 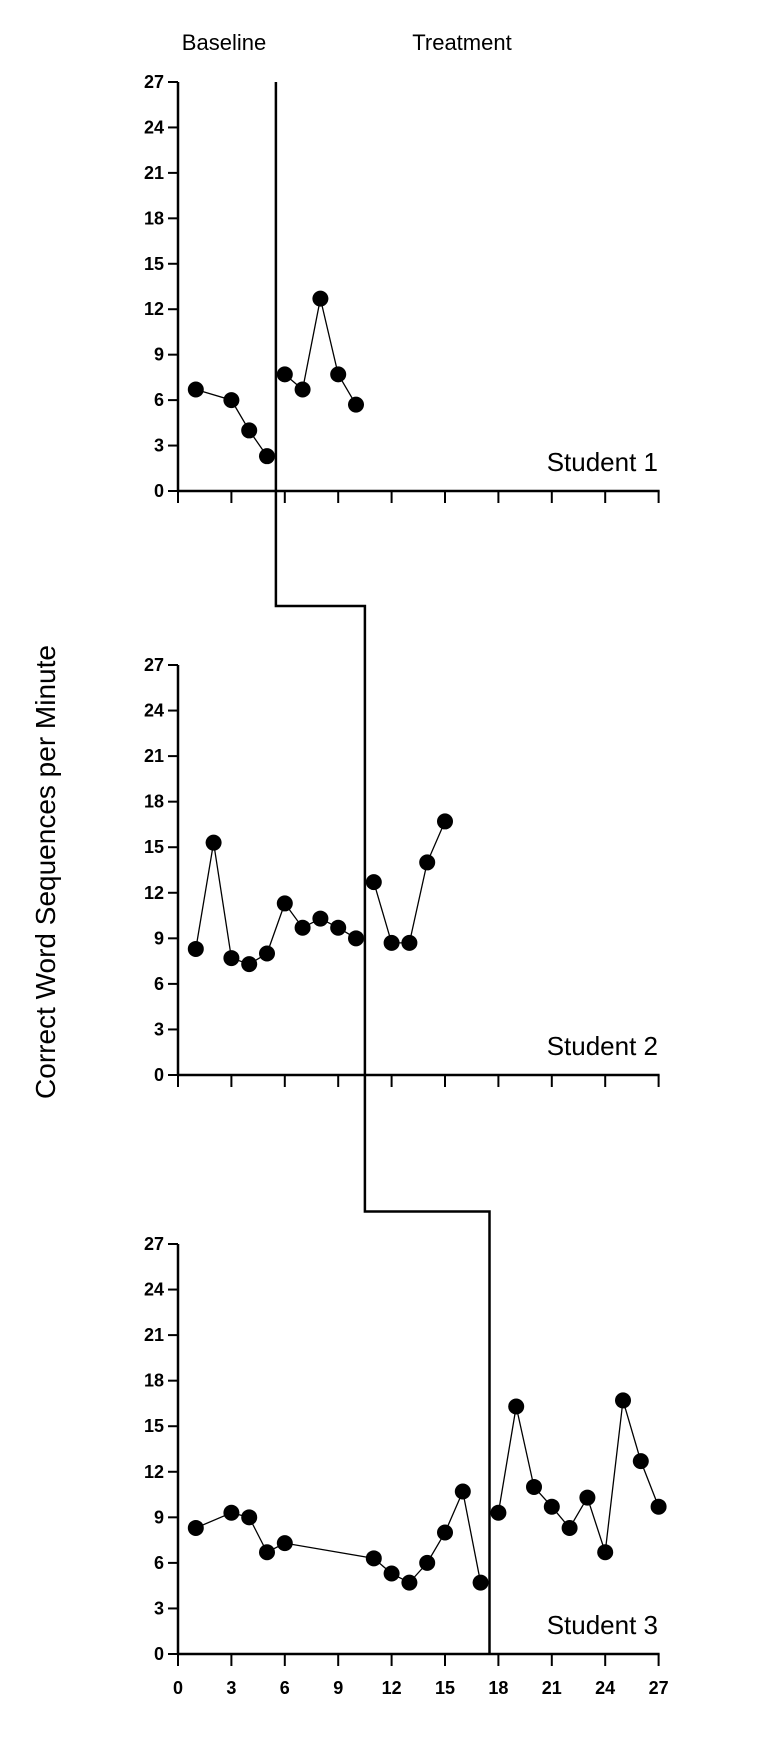 I want to click on panel-label: Student 2, so click(x=602, y=1046).